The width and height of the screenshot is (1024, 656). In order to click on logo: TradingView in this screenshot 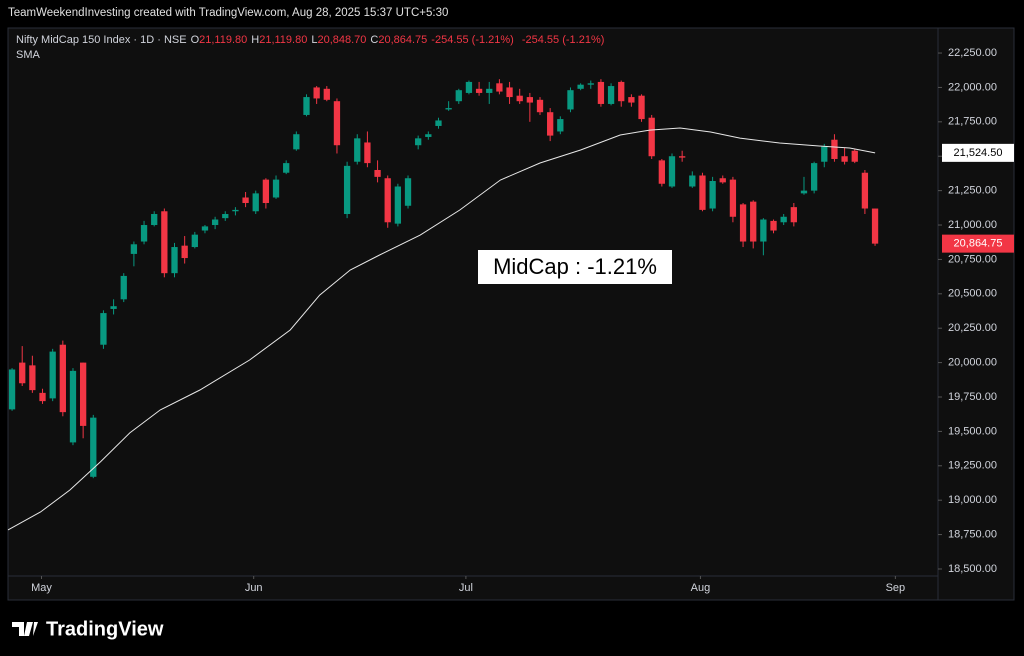, I will do `click(105, 629)`.